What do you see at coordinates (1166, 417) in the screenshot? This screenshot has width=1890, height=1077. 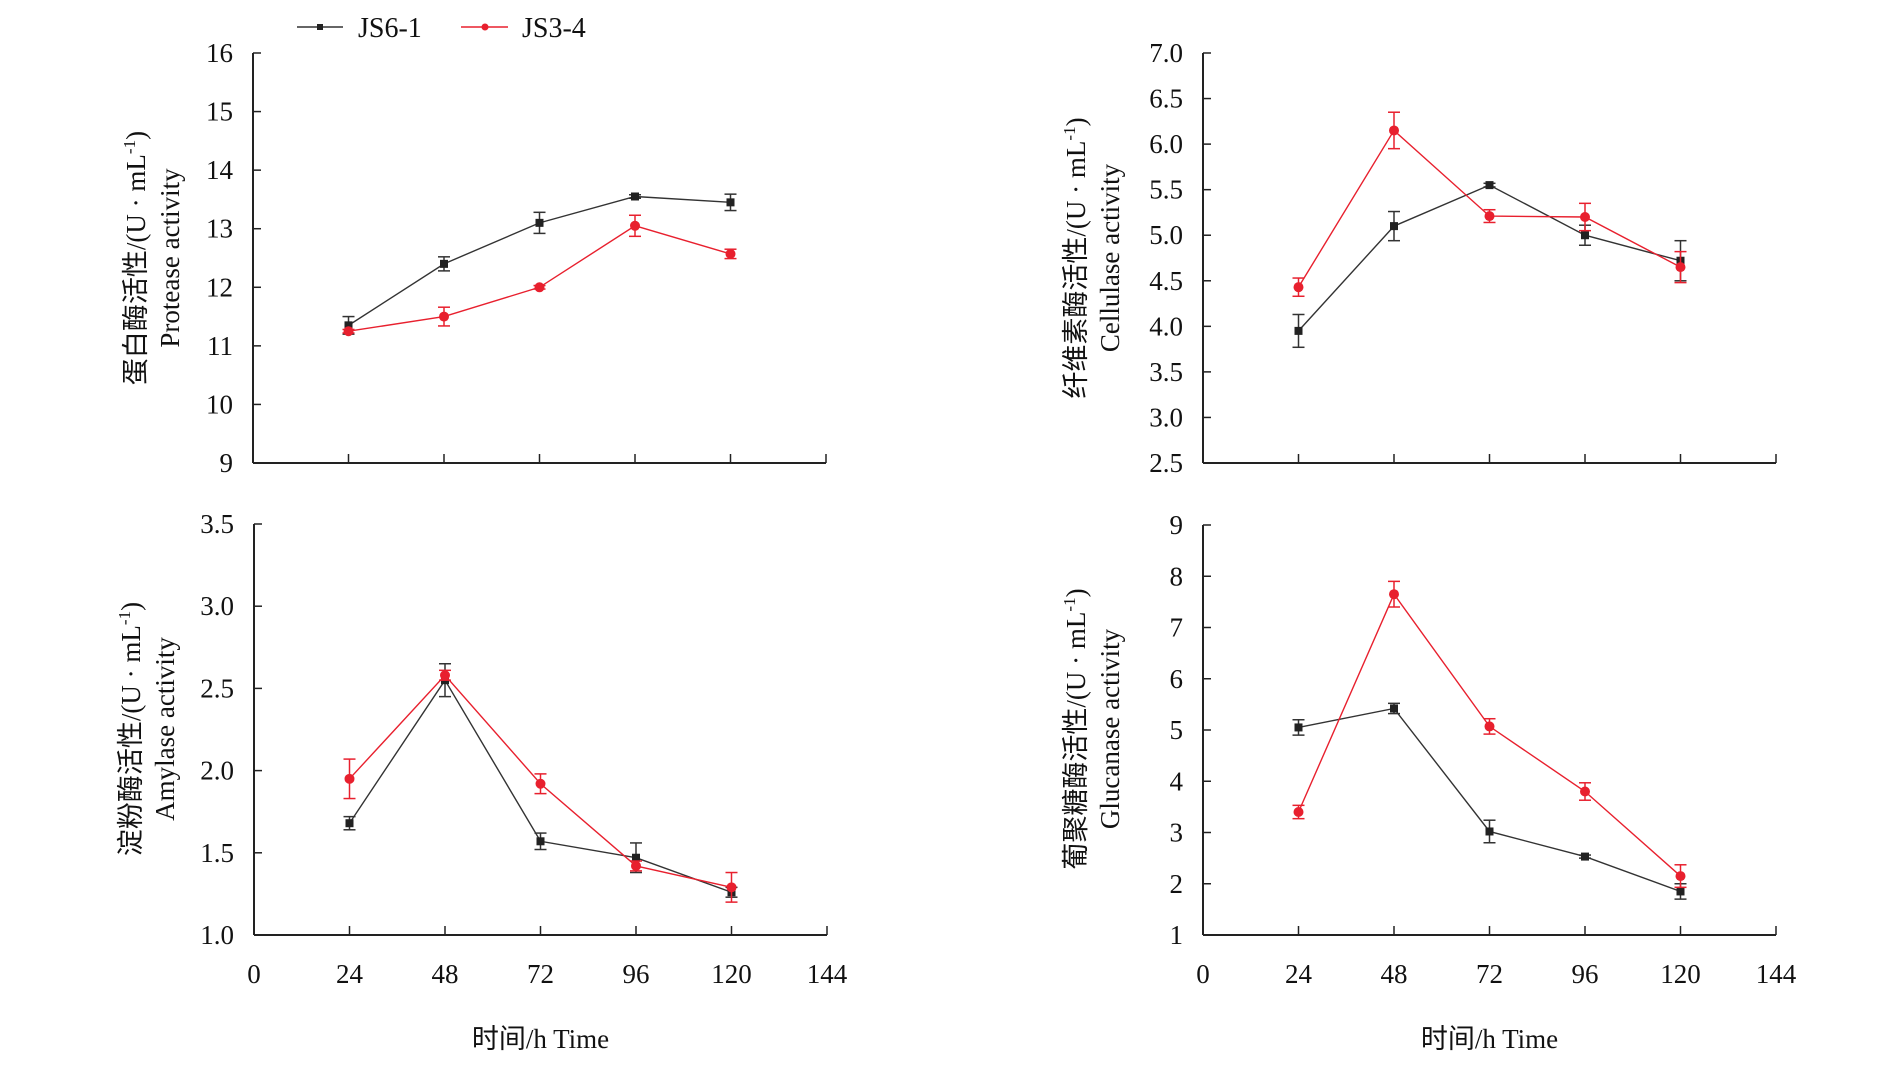 I see `y-tick-label: 3.0` at bounding box center [1166, 417].